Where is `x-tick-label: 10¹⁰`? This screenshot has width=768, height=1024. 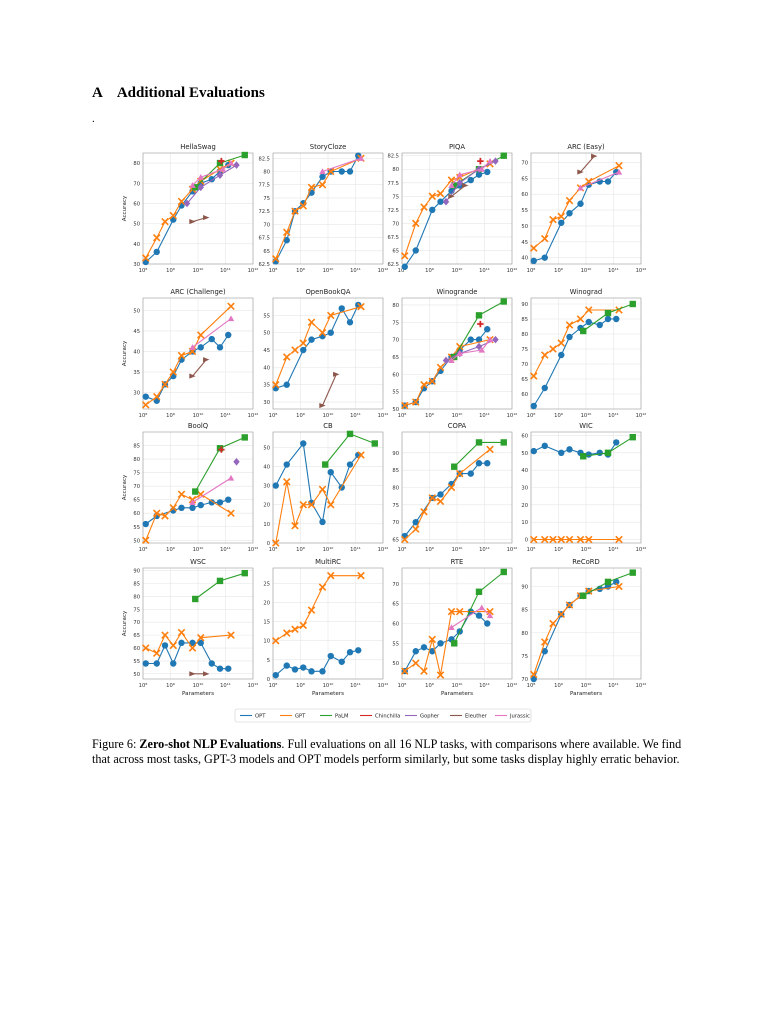 x-tick-label: 10¹⁰ is located at coordinates (328, 416).